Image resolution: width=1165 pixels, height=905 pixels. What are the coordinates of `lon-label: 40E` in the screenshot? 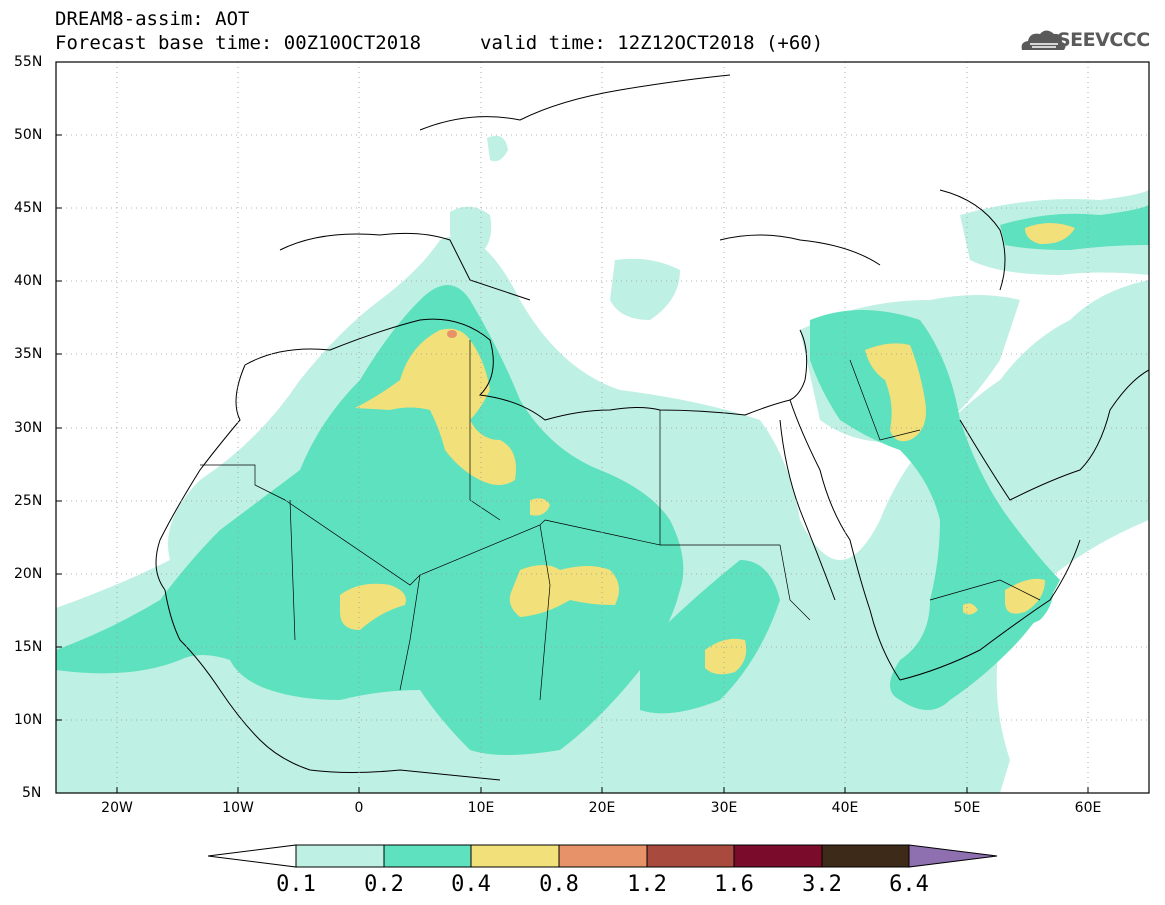 It's located at (845, 808).